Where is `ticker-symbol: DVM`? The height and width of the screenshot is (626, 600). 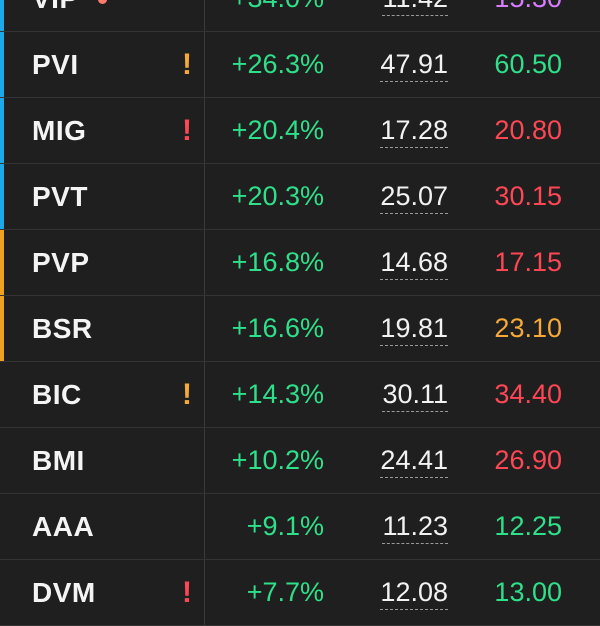 ticker-symbol: DVM is located at coordinates (64, 592).